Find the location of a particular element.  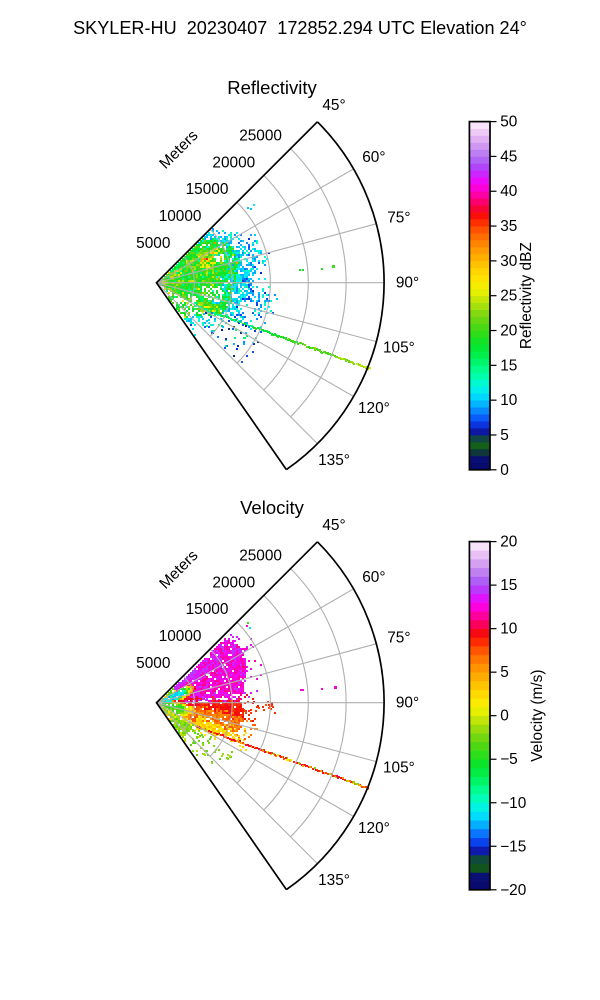

svg-text: 35 is located at coordinates (508, 226).